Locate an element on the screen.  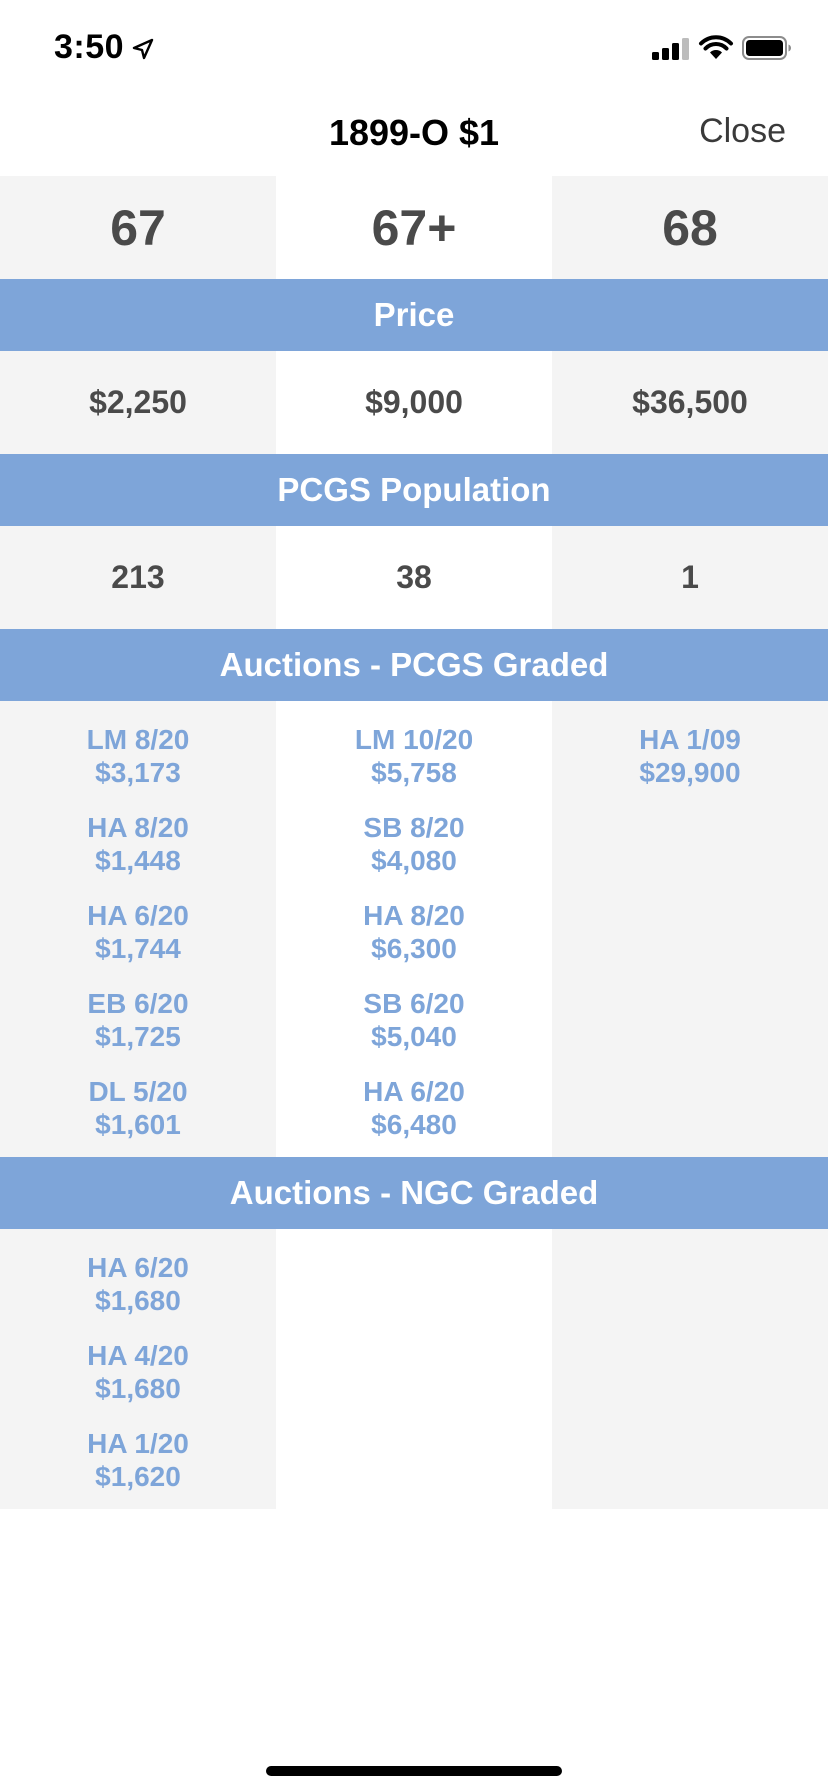
auction-record: LM 8/20 $3,173 is located at coordinates (138, 767).